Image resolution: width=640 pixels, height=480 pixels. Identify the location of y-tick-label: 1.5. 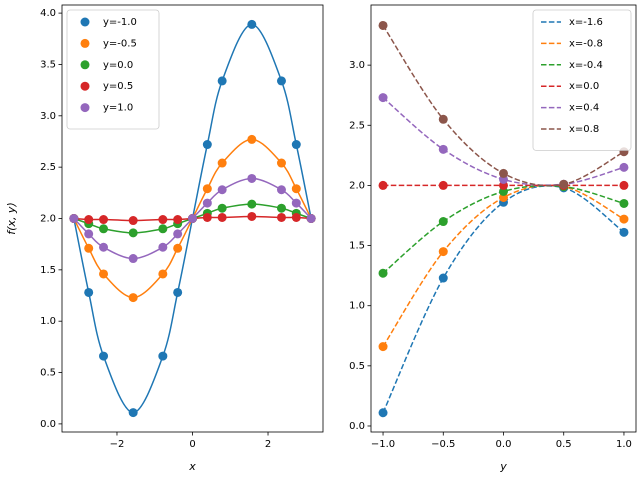
(357, 246).